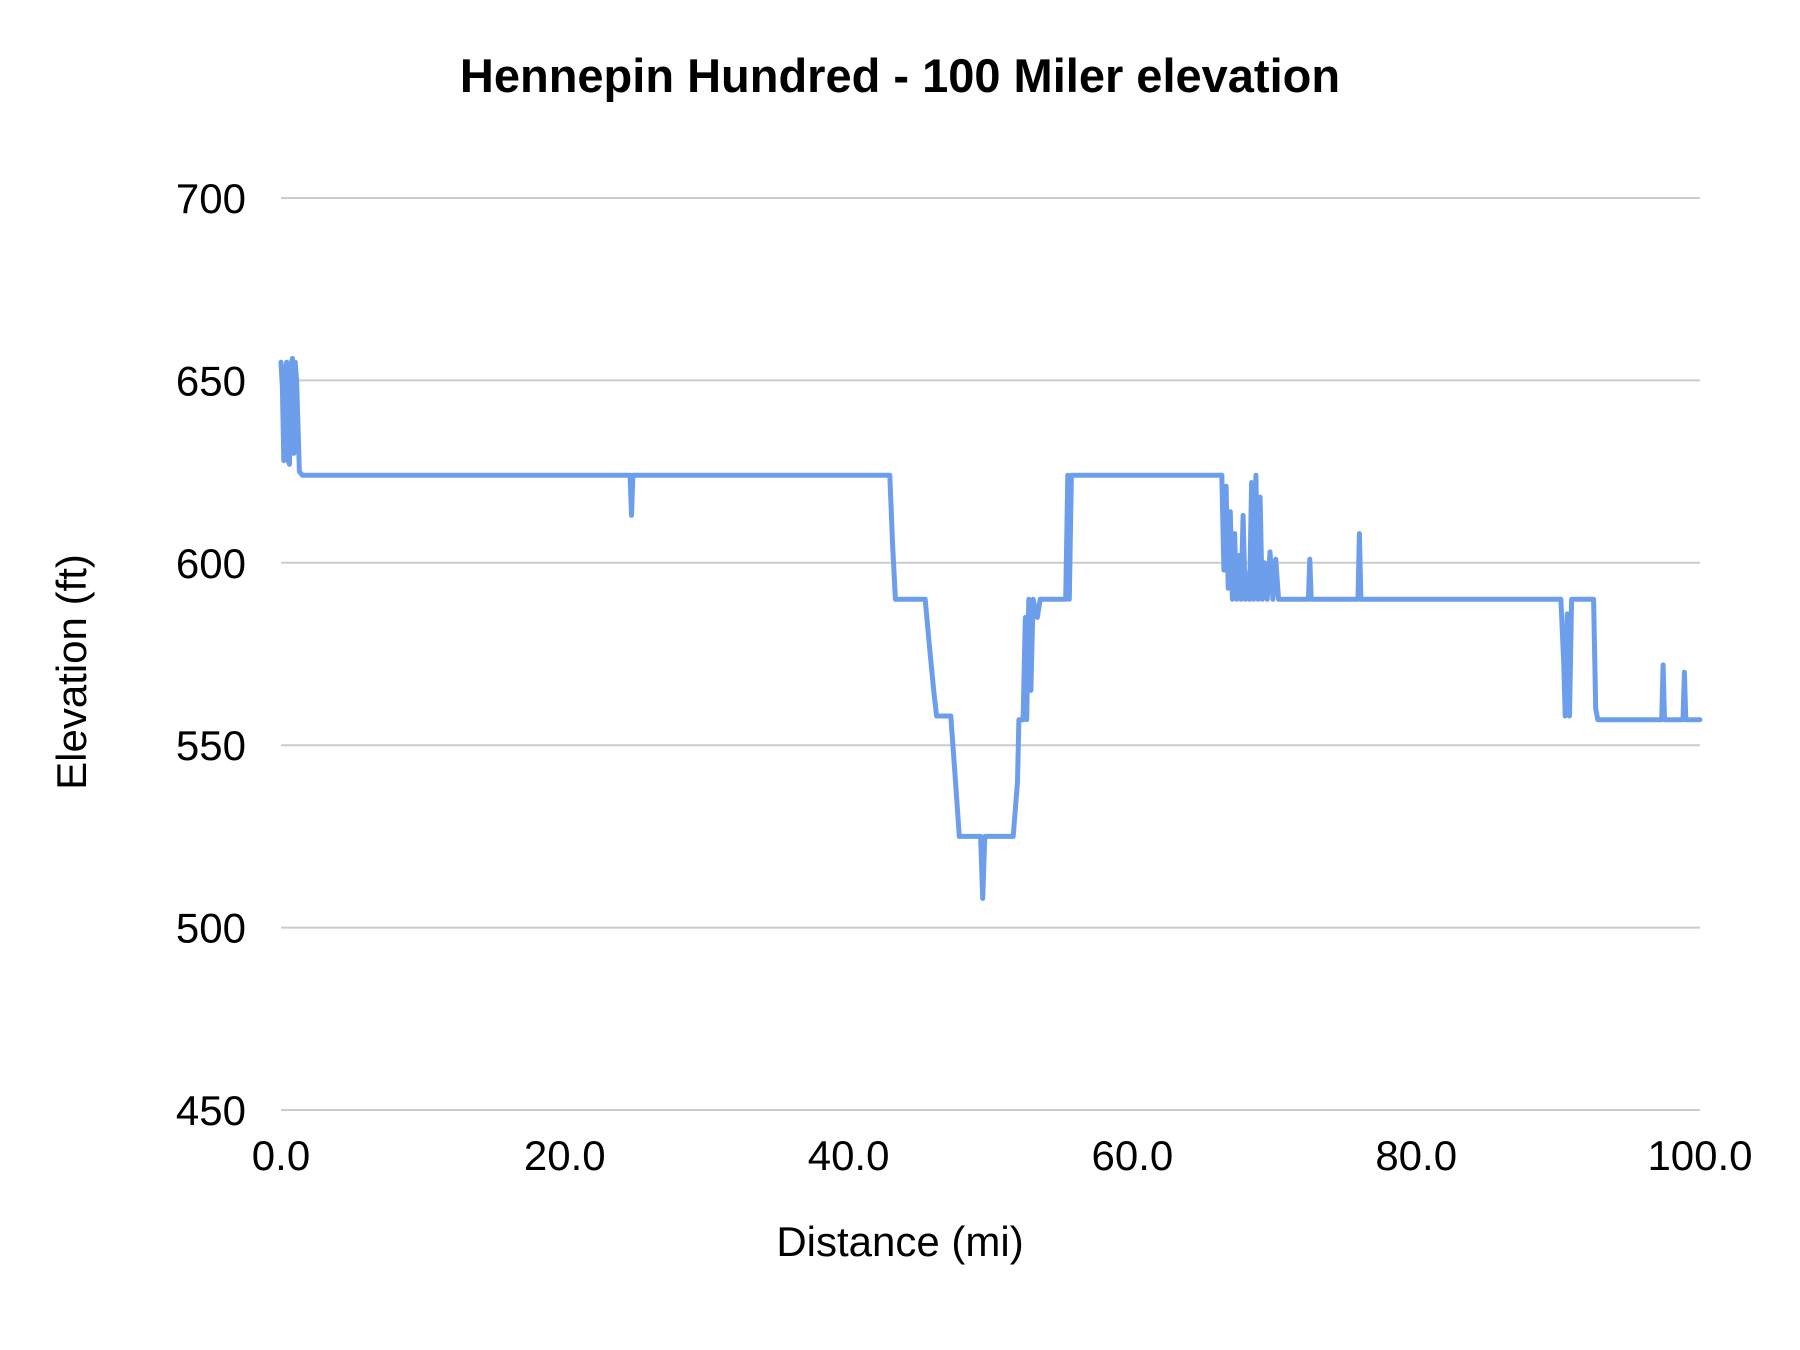  I want to click on y-tick-label: 700, so click(211, 198).